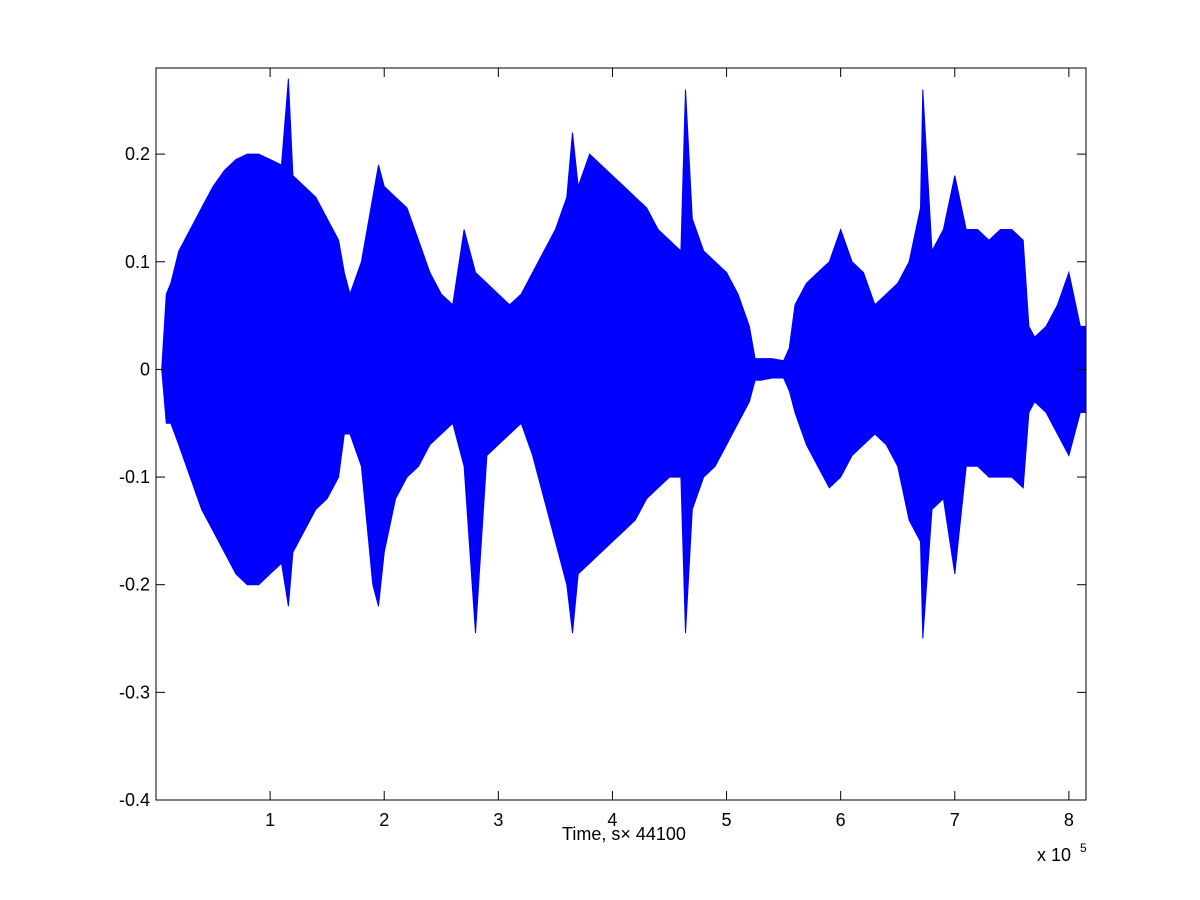  Describe the element at coordinates (727, 820) in the screenshot. I see `x-tick-label: 5` at that location.